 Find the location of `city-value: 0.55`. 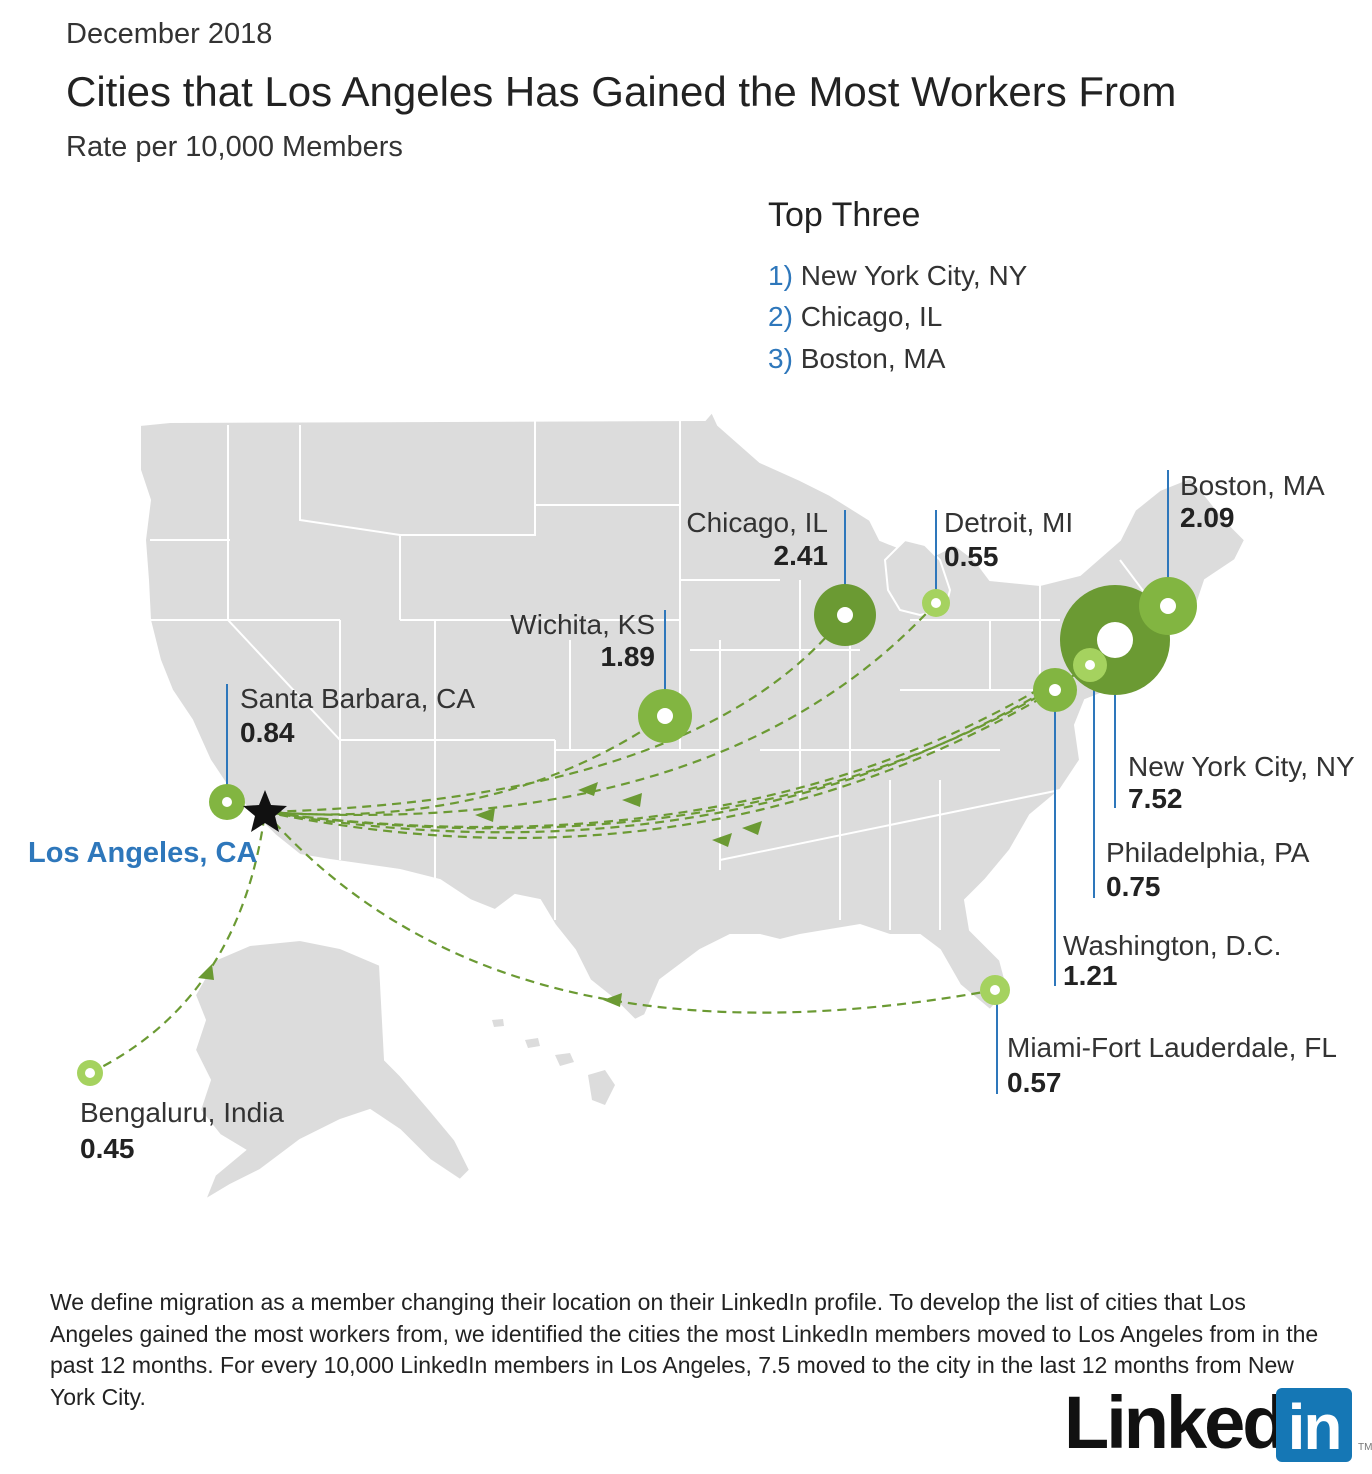

city-value: 0.55 is located at coordinates (971, 556).